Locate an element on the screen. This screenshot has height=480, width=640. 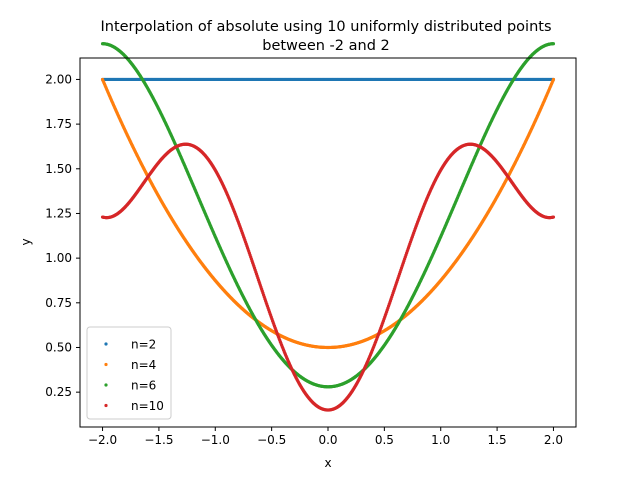
x-tick-label: −2.0 is located at coordinates (102, 440).